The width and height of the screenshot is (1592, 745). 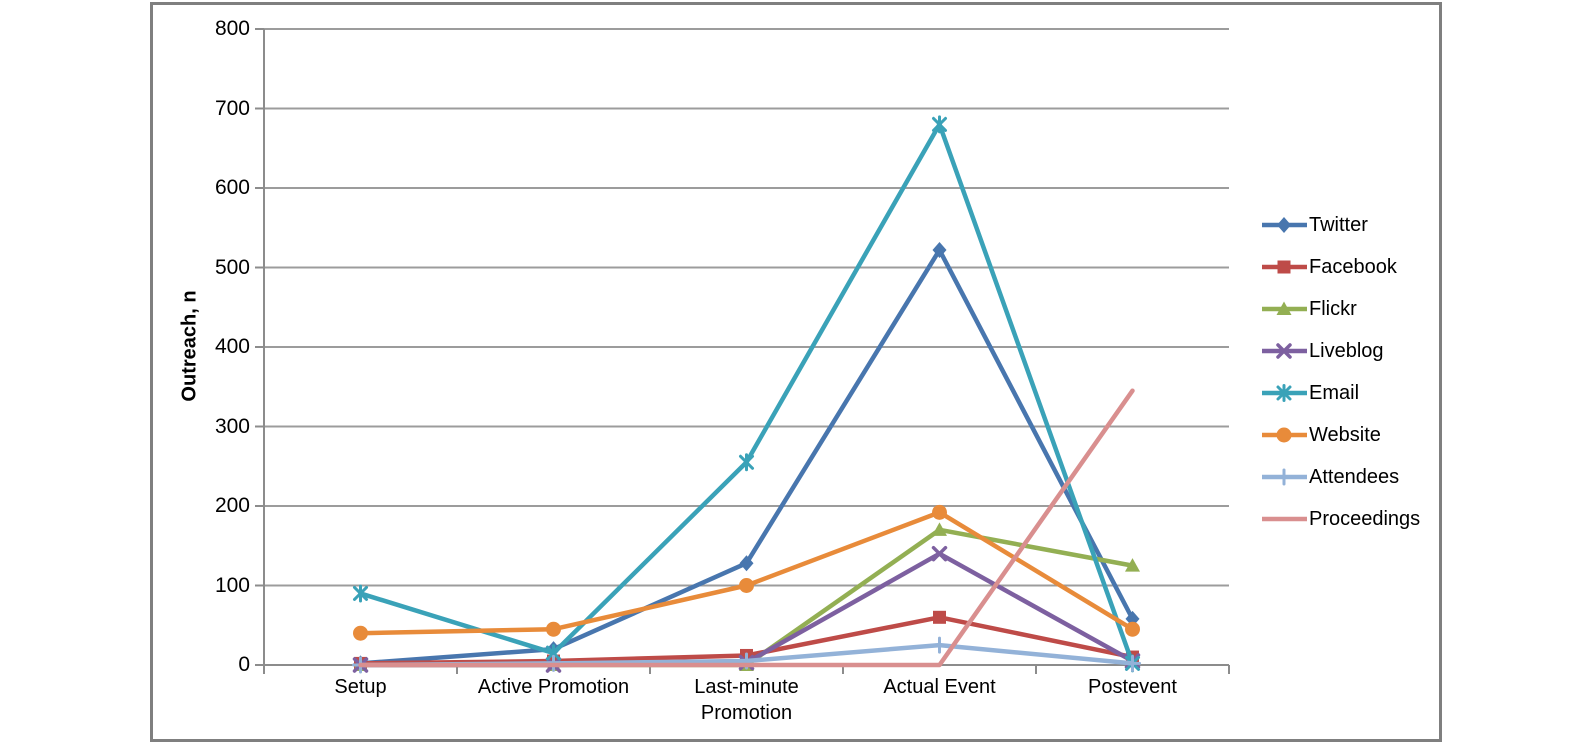 I want to click on legend-entry: Email, so click(x=1340, y=393).